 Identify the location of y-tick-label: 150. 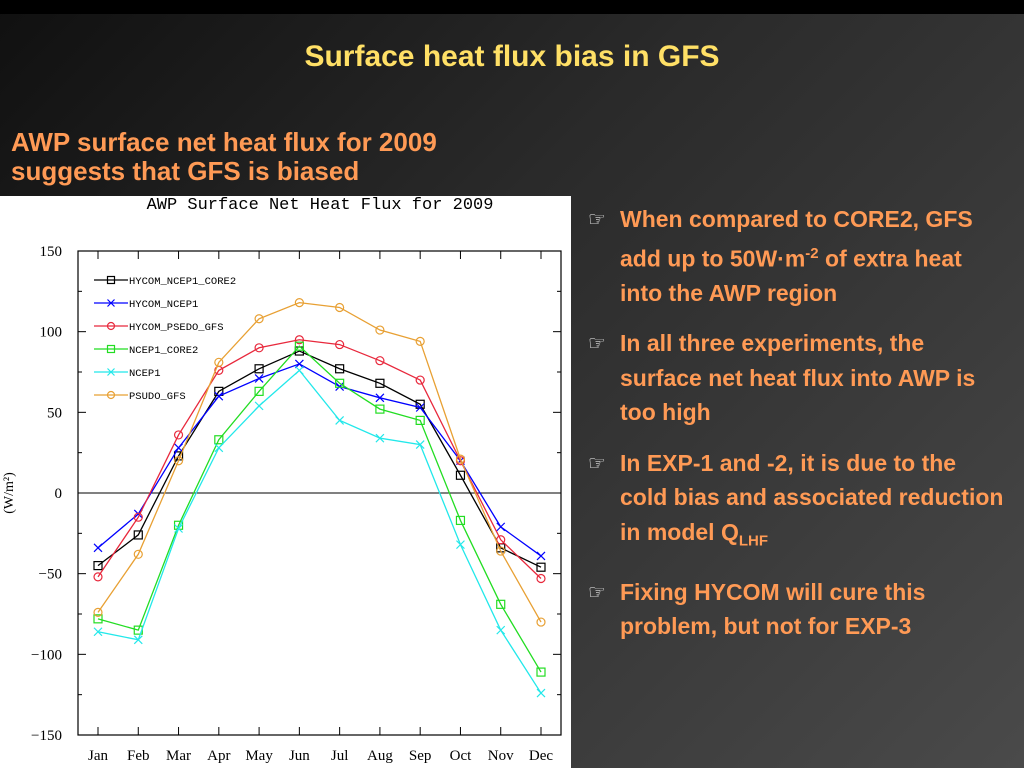
(51, 252).